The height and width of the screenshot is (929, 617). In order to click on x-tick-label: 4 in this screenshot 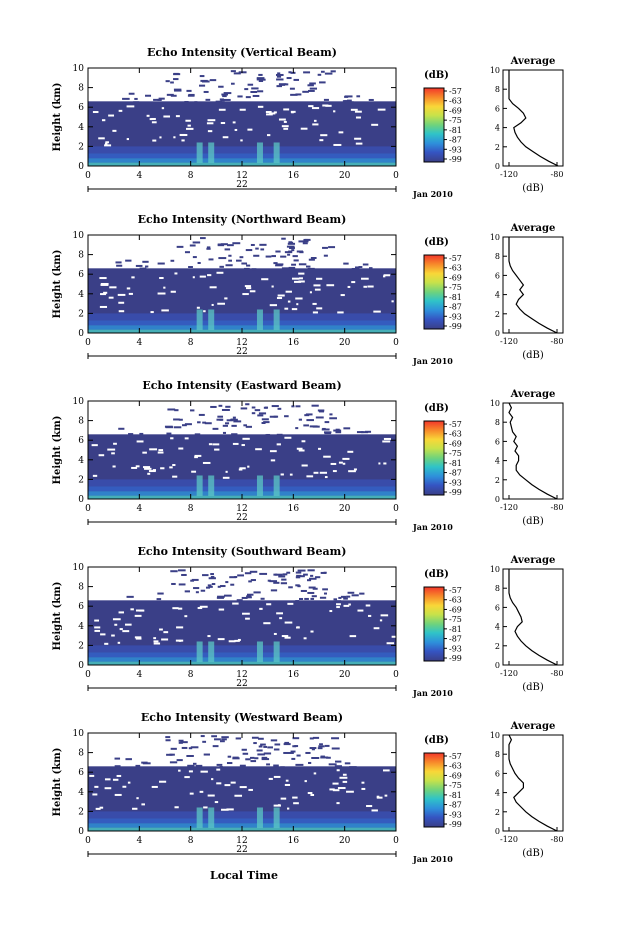, I will do `click(139, 509)`.